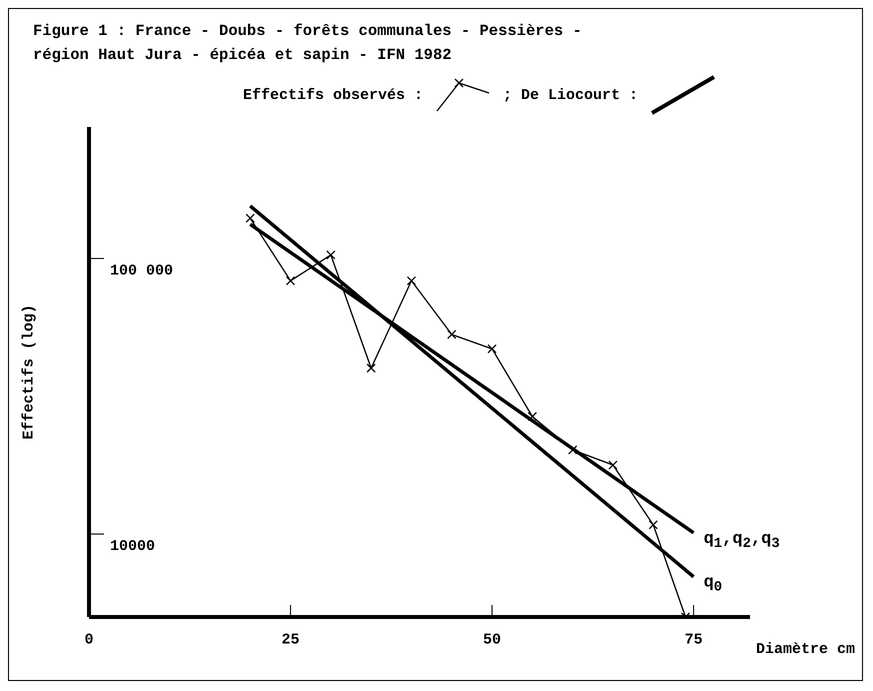 The width and height of the screenshot is (873, 691). I want to click on series-label: q$_{1}$,q$_{2}$,q$_{3}$, so click(742, 541).